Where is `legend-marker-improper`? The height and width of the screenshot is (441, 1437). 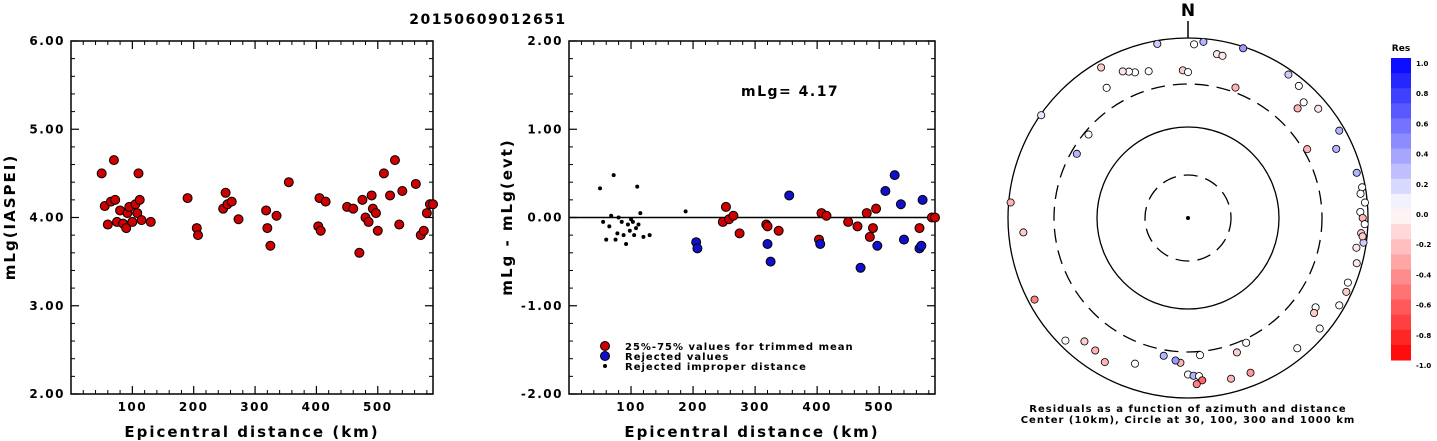
legend-marker-improper is located at coordinates (605, 366).